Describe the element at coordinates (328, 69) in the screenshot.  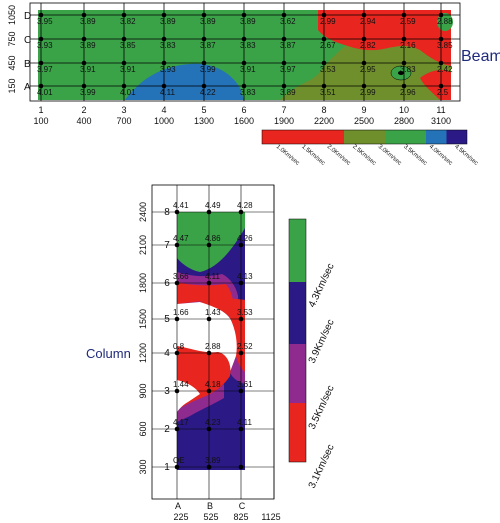
I see `beam-value-label: 3.53` at that location.